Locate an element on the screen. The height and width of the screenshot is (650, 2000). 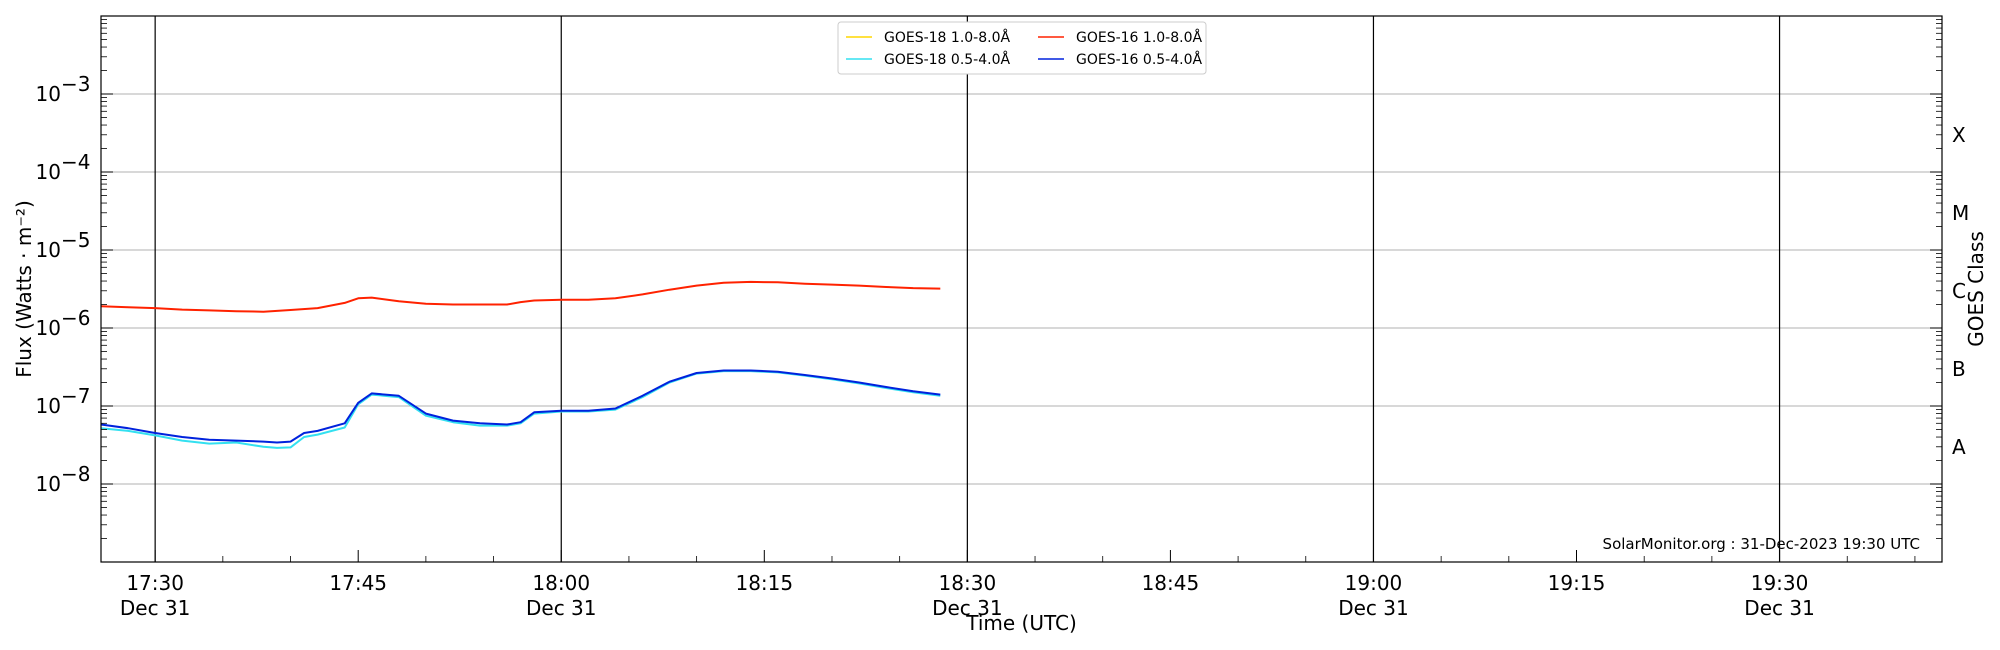
y-tick-exponent: −6 is located at coordinates (75, 318).